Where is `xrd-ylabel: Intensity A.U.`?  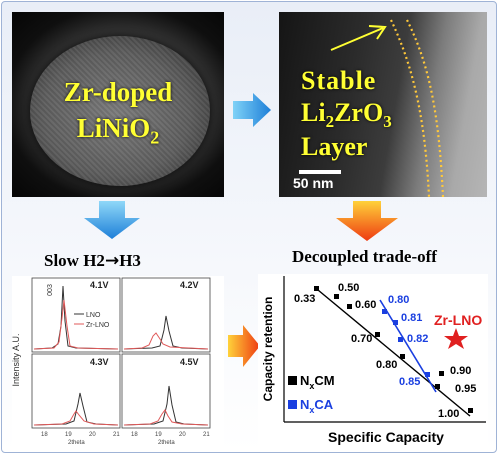
xrd-ylabel: Intensity A.U. is located at coordinates (16, 359).